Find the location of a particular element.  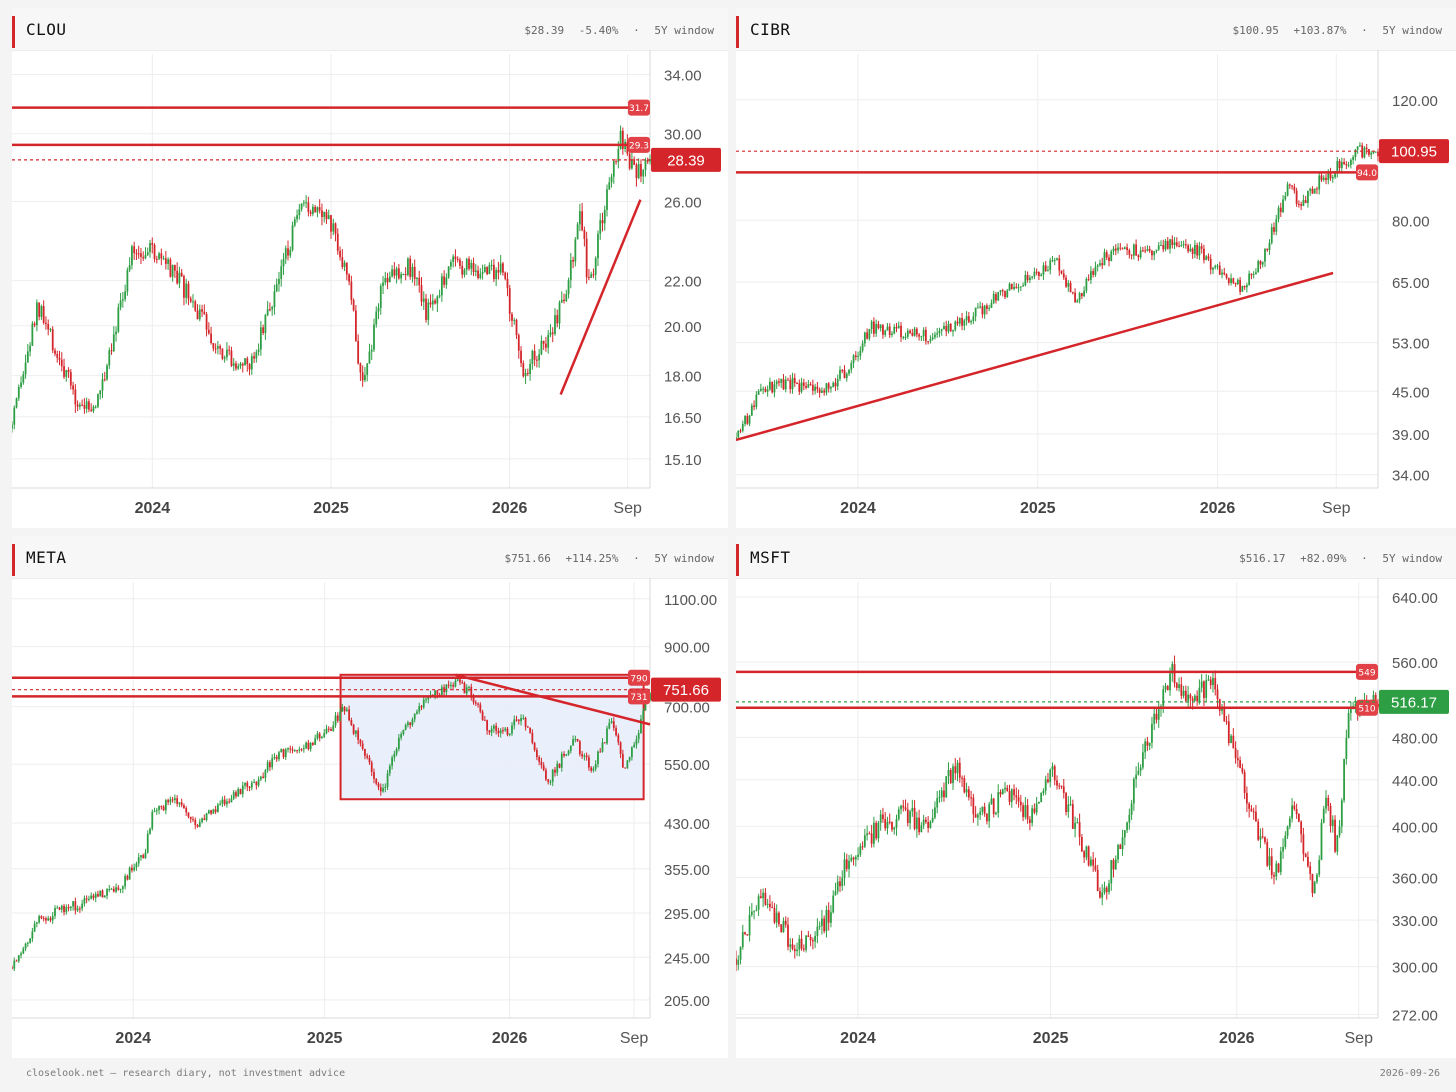

y-tick-label: 205.00 is located at coordinates (687, 1001).